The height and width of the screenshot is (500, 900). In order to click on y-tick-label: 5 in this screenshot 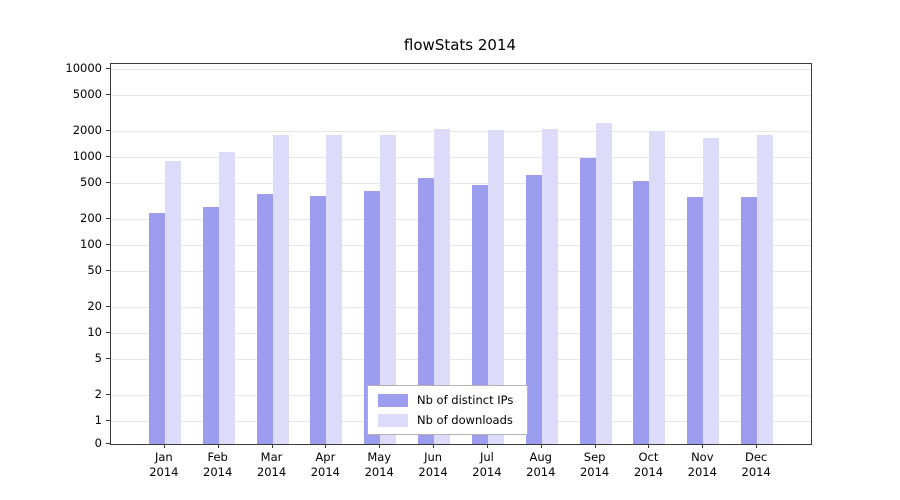, I will do `click(98, 358)`.